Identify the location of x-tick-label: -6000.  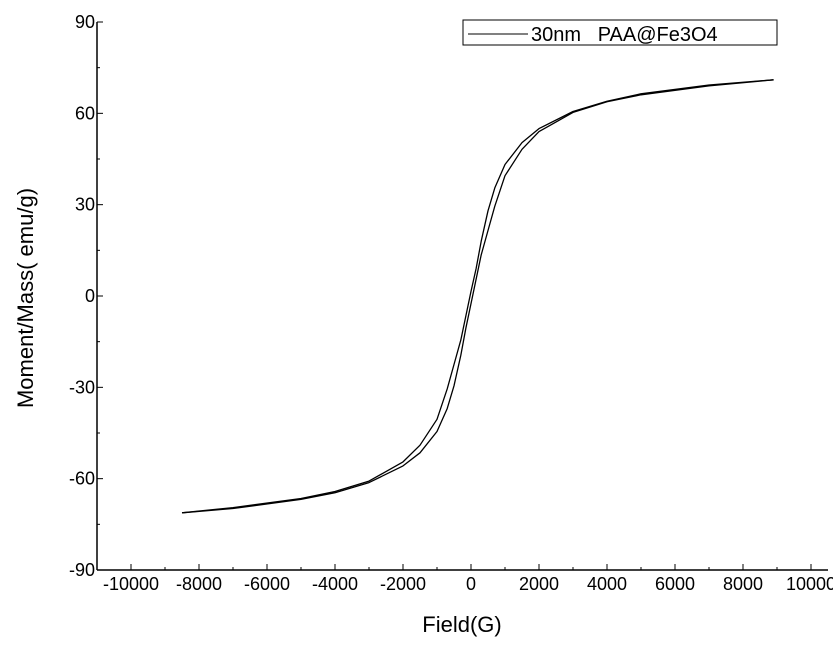
(267, 584).